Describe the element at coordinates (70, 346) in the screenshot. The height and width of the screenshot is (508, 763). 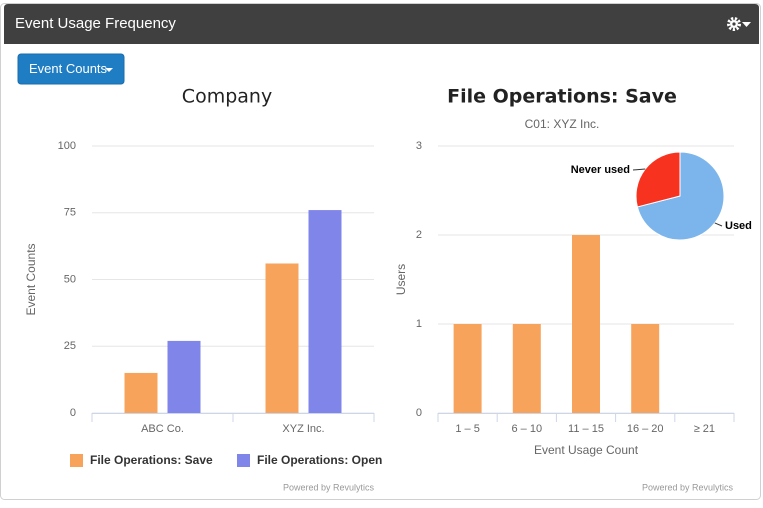
I see `y-tick-label: 25` at that location.